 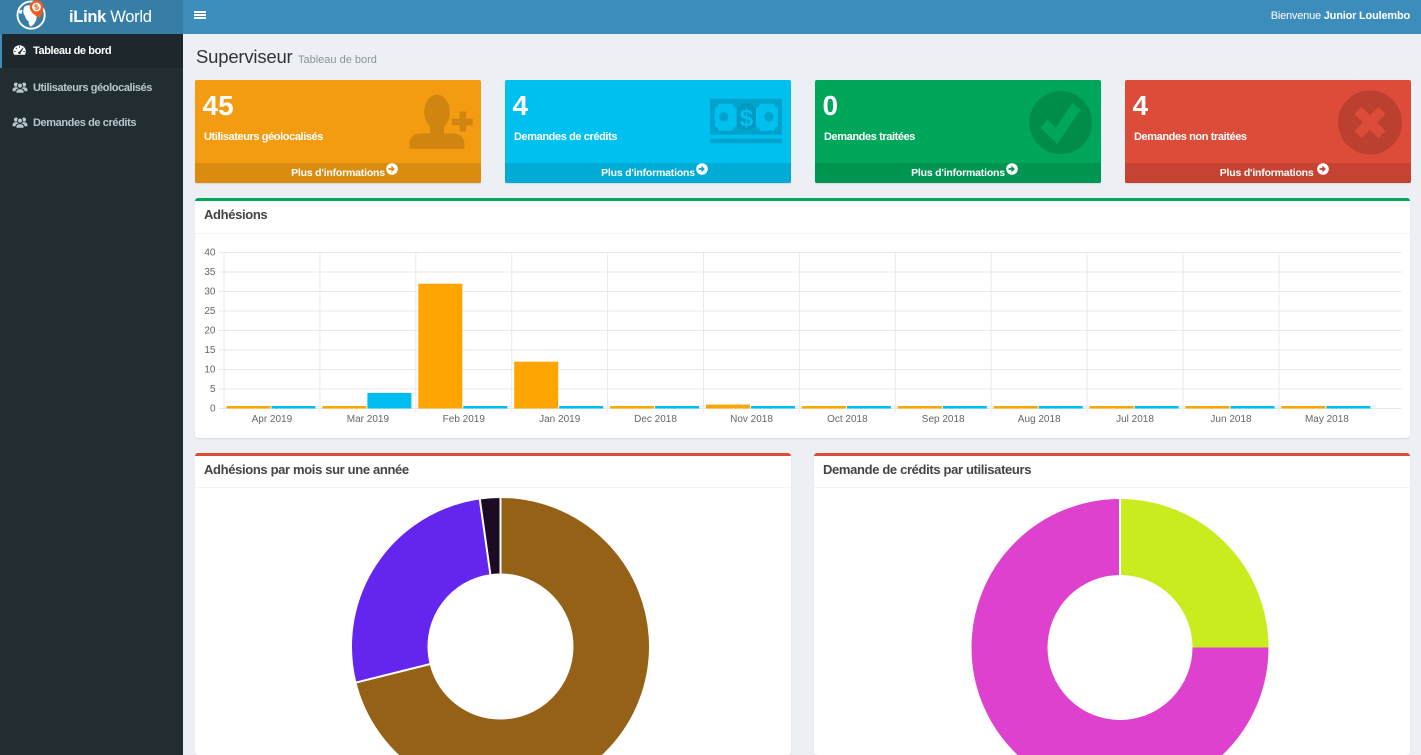 I want to click on svg-text: 10, so click(x=210, y=370).